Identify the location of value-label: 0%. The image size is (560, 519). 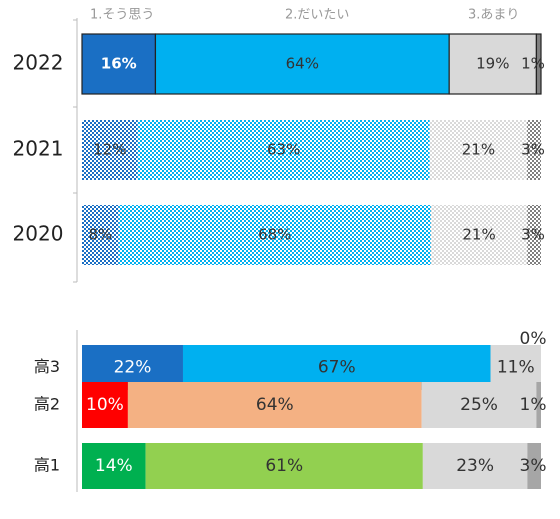
(533, 339).